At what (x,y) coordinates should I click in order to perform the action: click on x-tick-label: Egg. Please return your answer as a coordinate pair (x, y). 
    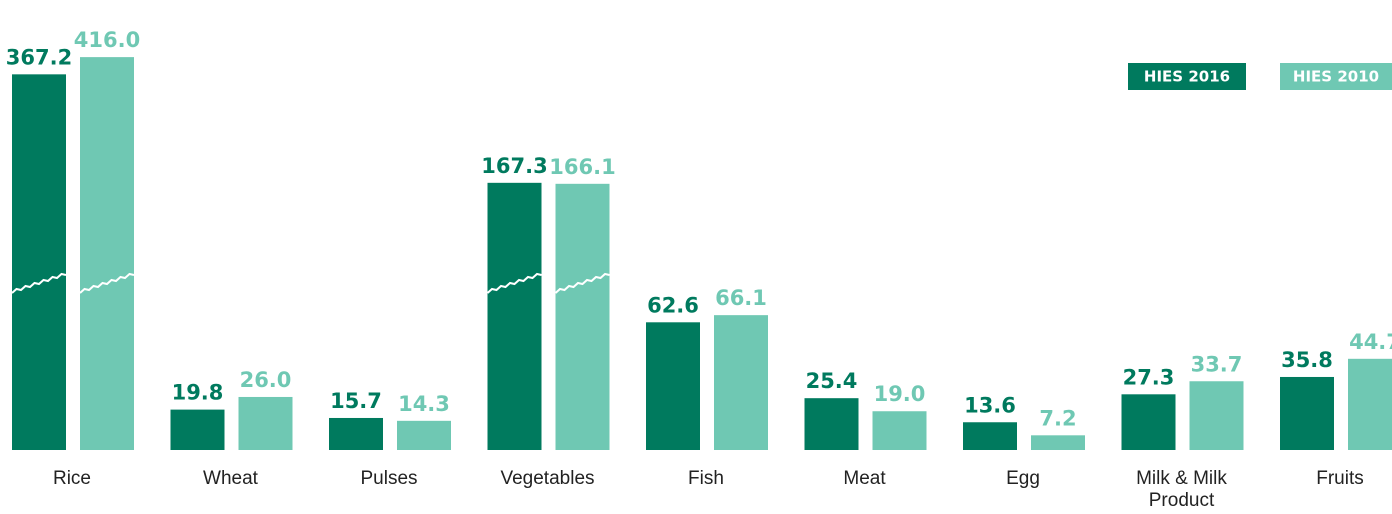
    Looking at the image, I should click on (1023, 478).